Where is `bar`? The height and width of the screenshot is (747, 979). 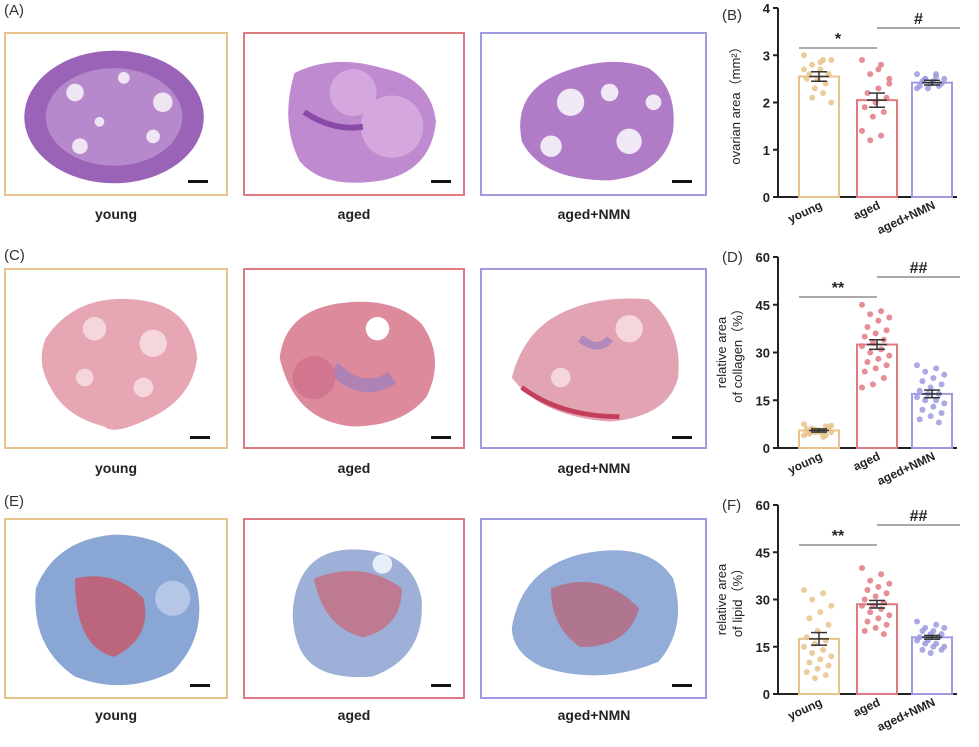 bar is located at coordinates (877, 148).